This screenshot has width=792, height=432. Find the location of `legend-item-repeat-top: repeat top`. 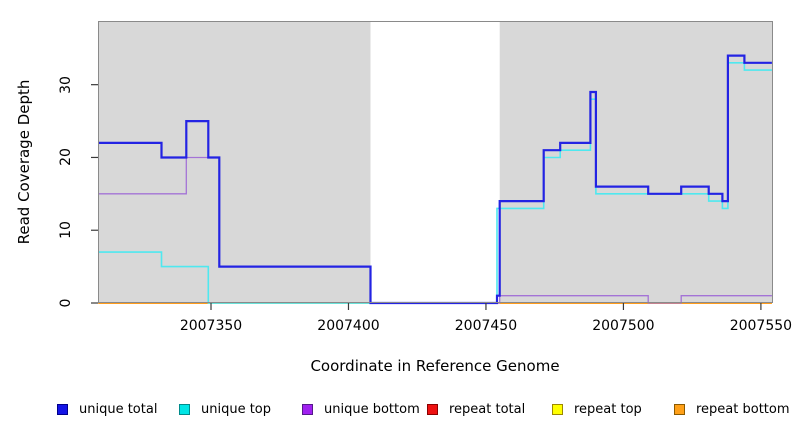

legend-item-repeat-top: repeat top is located at coordinates (597, 409).